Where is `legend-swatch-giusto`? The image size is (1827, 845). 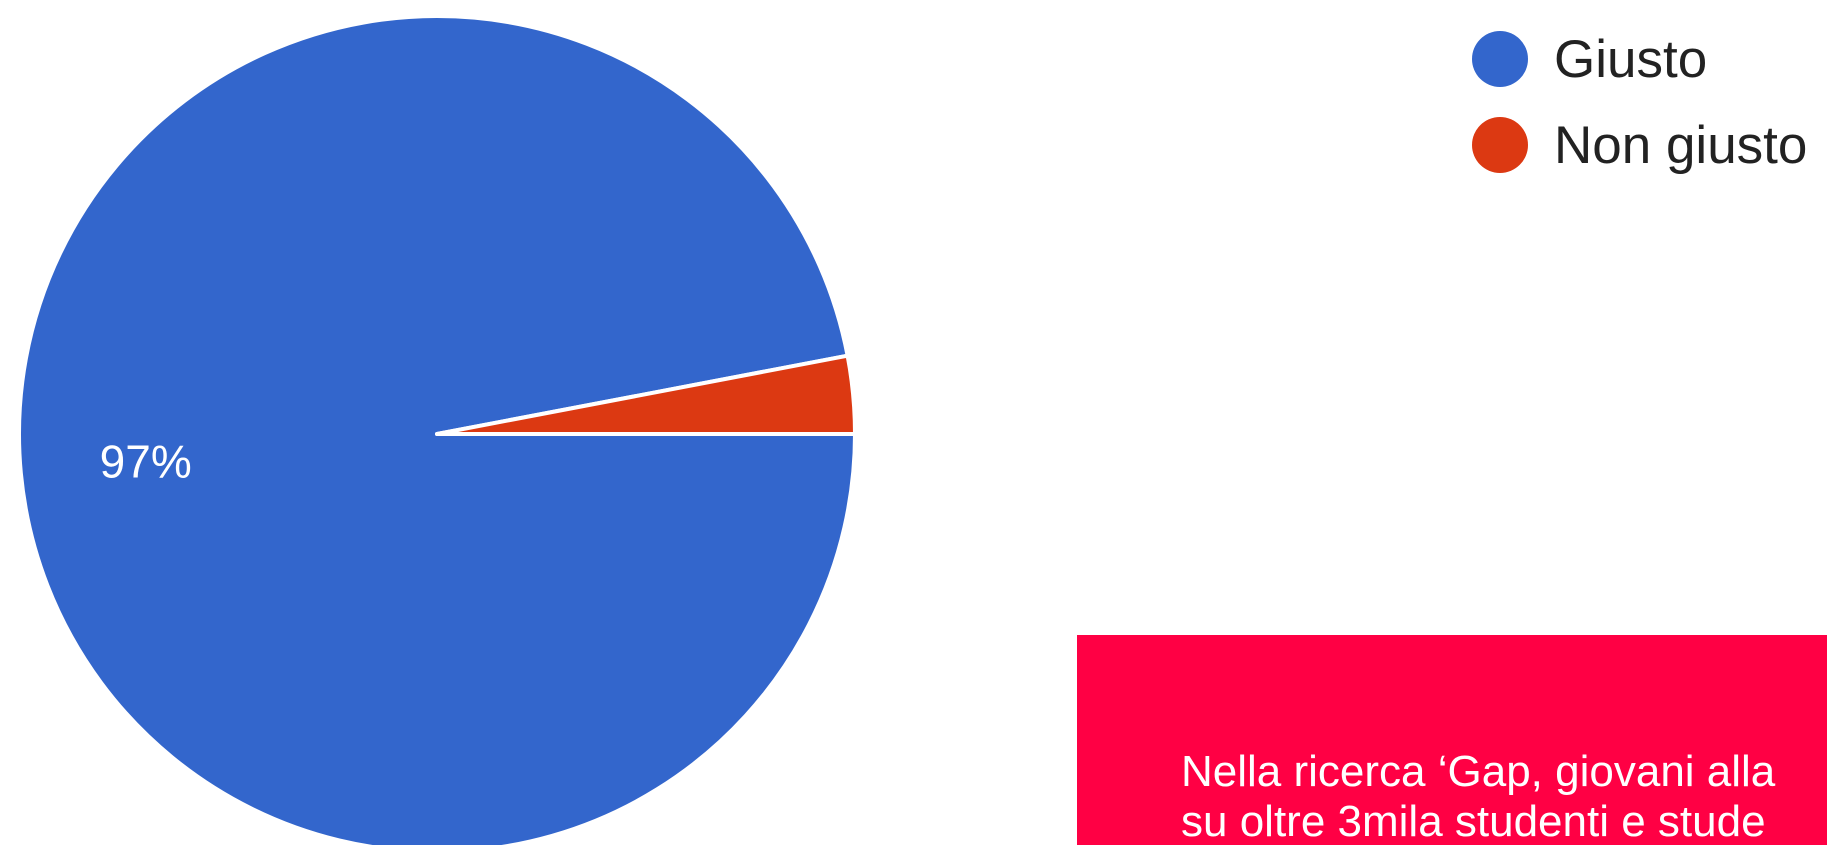 legend-swatch-giusto is located at coordinates (1500, 59).